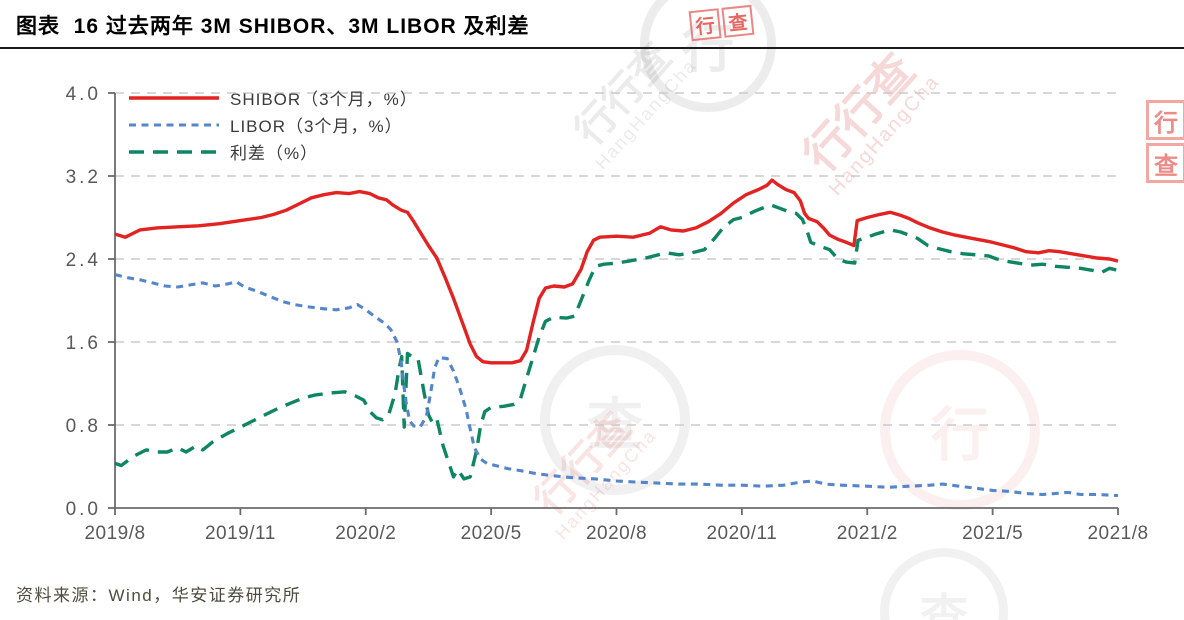 The height and width of the screenshot is (620, 1184). What do you see at coordinates (491, 533) in the screenshot?
I see `x-axis-label: 2020/5` at bounding box center [491, 533].